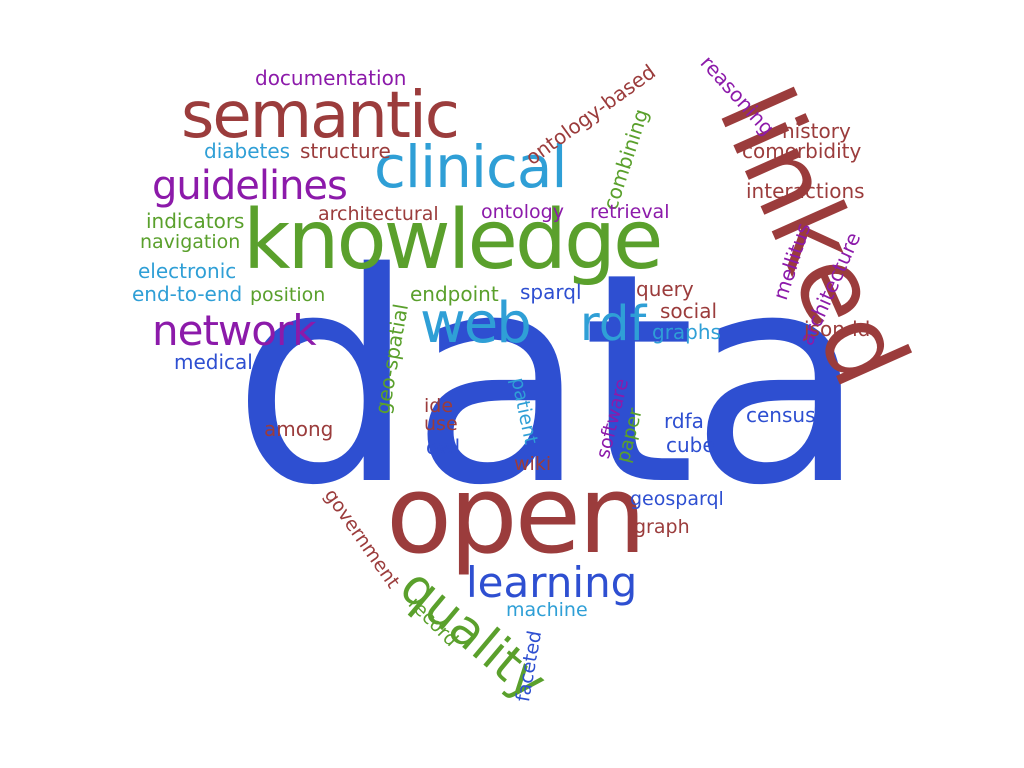  I want to click on word-indicators: indicators, so click(195, 221).